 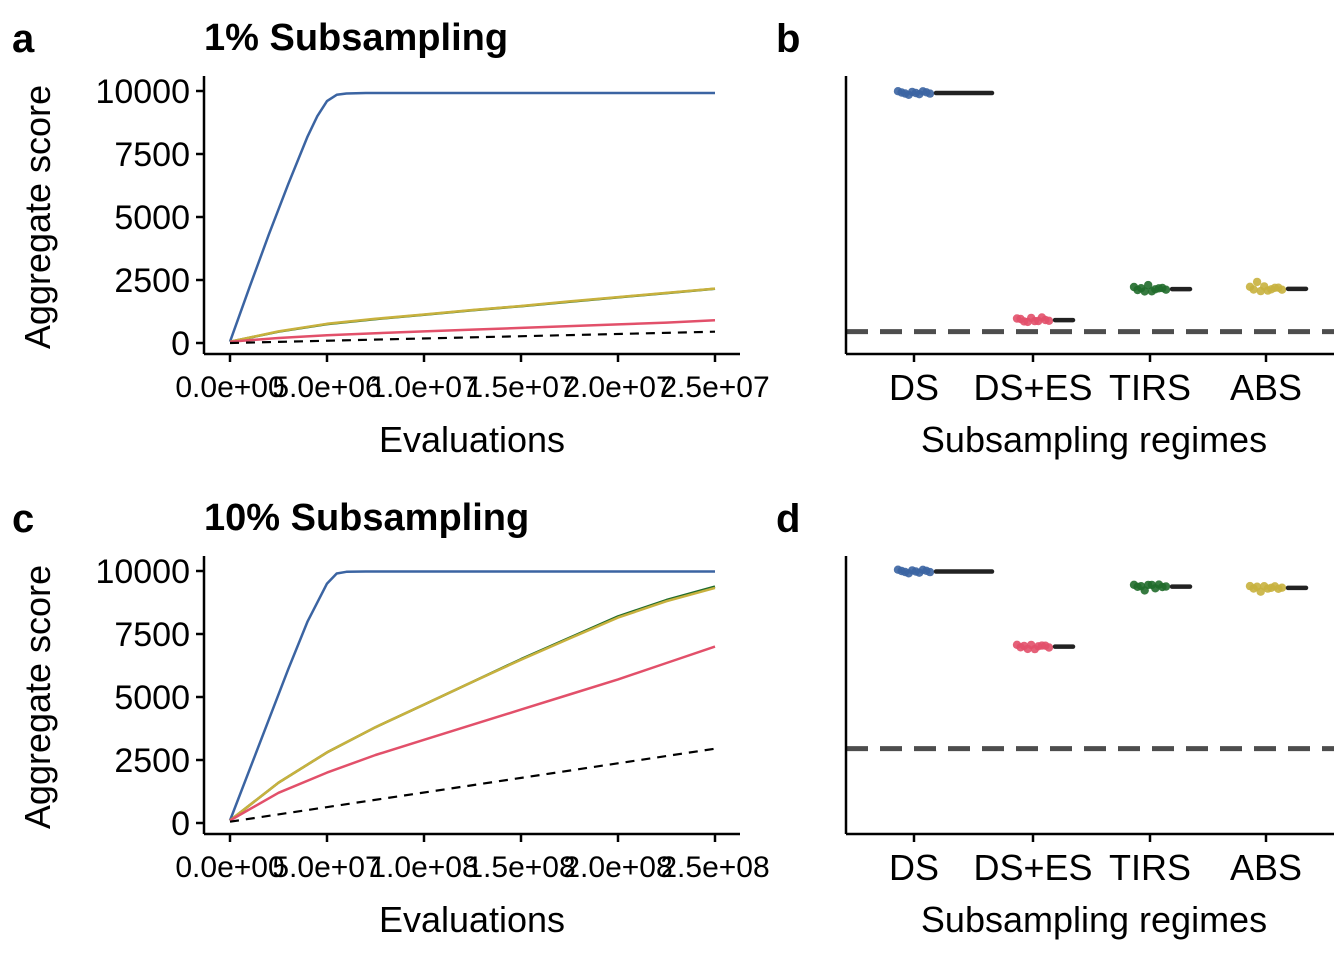 I want to click on panel-c-y-axis-title: Aggregate score, so click(x=37, y=697).